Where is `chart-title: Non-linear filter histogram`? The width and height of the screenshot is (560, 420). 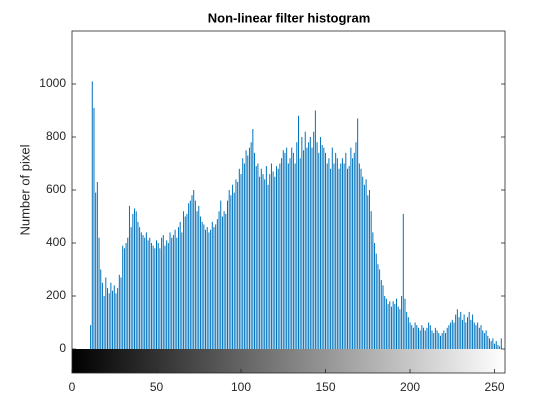
chart-title: Non-linear filter histogram is located at coordinates (289, 17).